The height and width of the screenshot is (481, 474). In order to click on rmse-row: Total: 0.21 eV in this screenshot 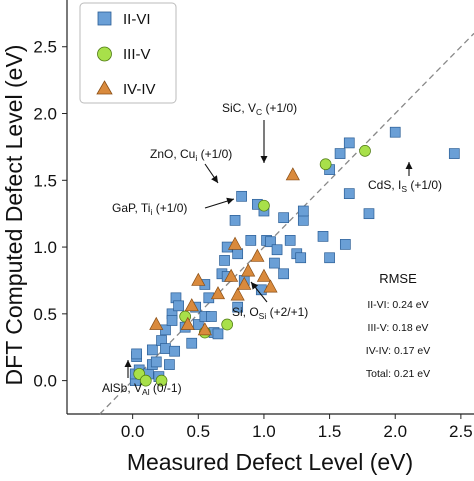, I will do `click(398, 374)`.